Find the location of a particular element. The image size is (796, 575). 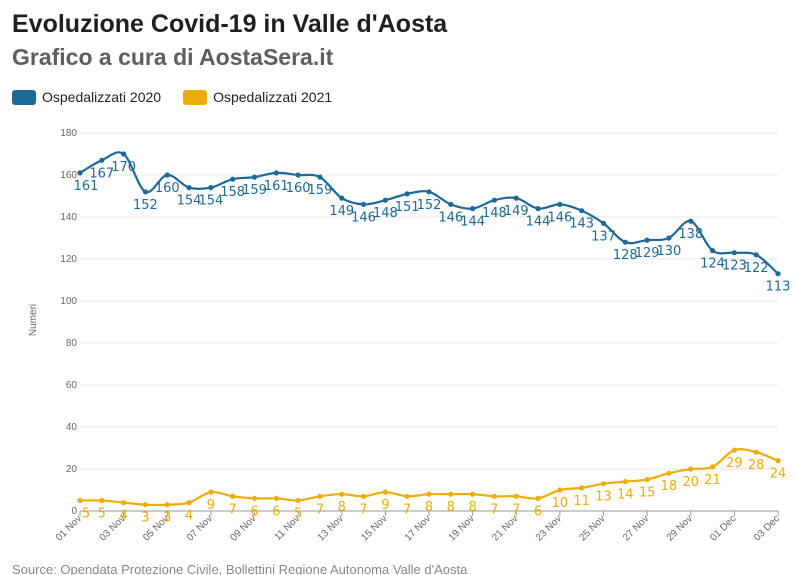

data-label: 15 is located at coordinates (647, 493).